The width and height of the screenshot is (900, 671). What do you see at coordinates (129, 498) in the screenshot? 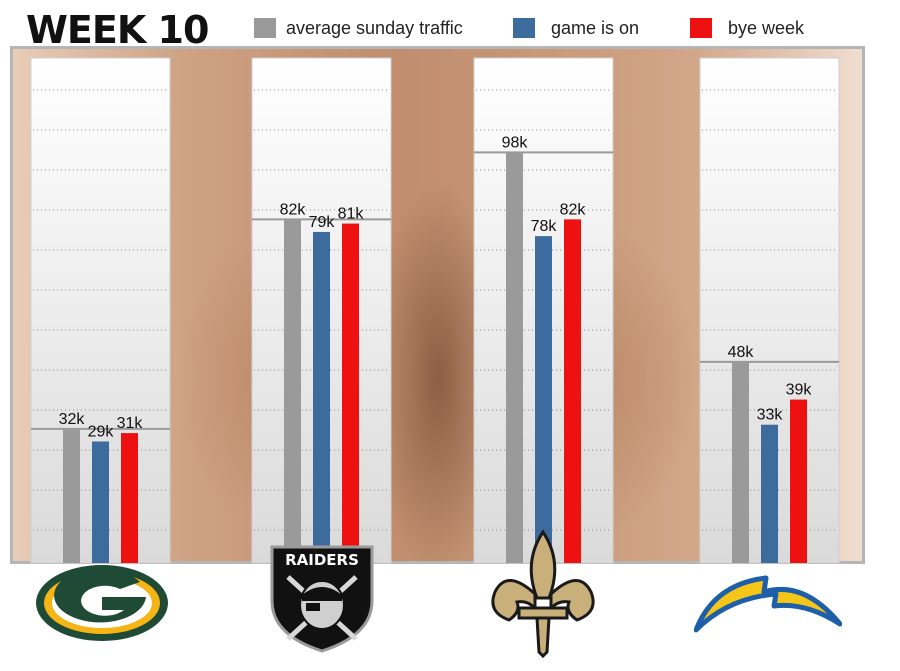
I see `bar-packers-bye-week` at bounding box center [129, 498].